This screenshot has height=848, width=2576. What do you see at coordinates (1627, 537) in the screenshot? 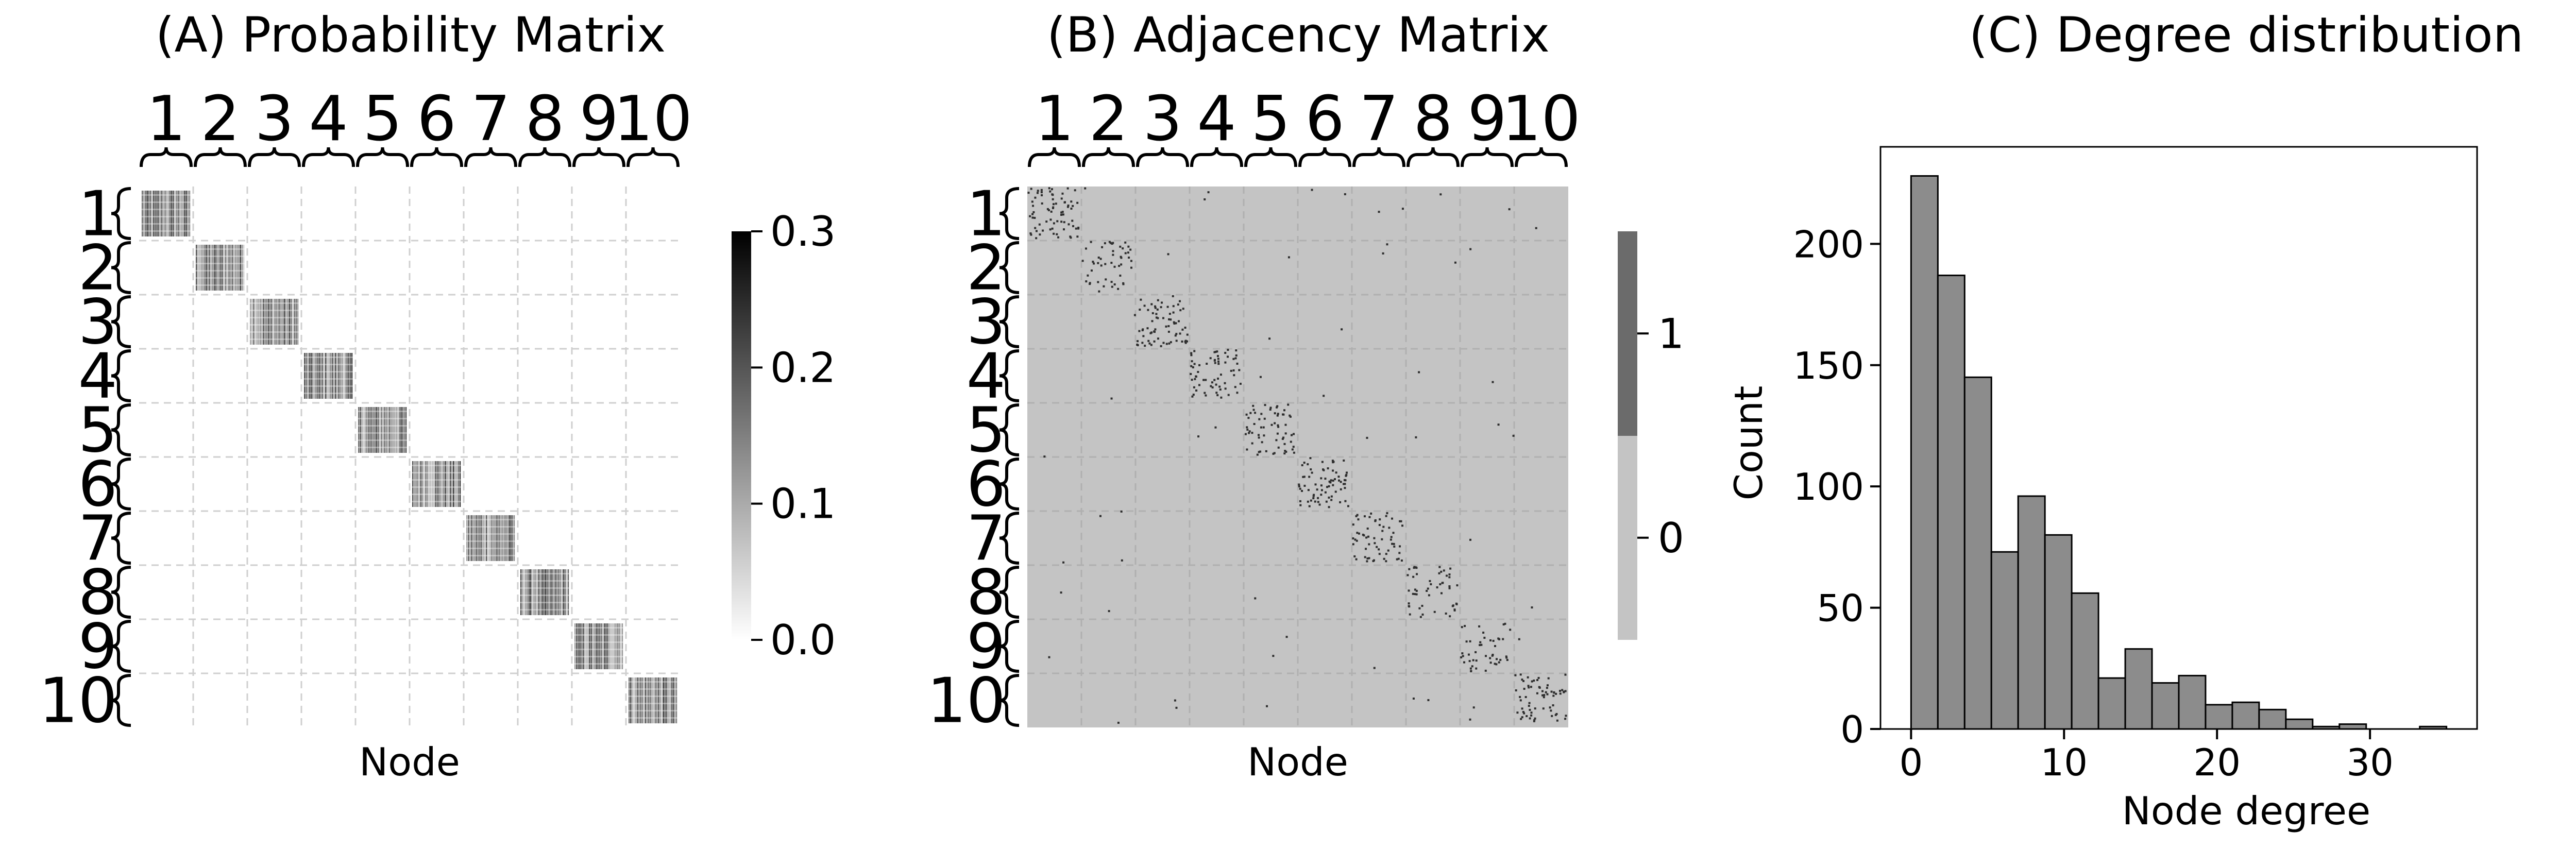
I see `adjacency-colorbar-low` at bounding box center [1627, 537].